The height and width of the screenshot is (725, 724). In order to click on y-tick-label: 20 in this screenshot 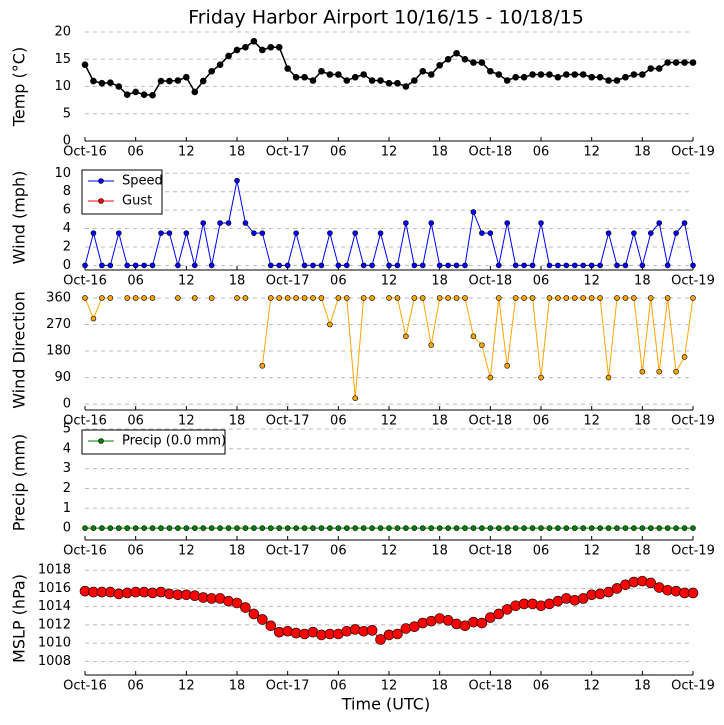, I will do `click(62, 32)`.